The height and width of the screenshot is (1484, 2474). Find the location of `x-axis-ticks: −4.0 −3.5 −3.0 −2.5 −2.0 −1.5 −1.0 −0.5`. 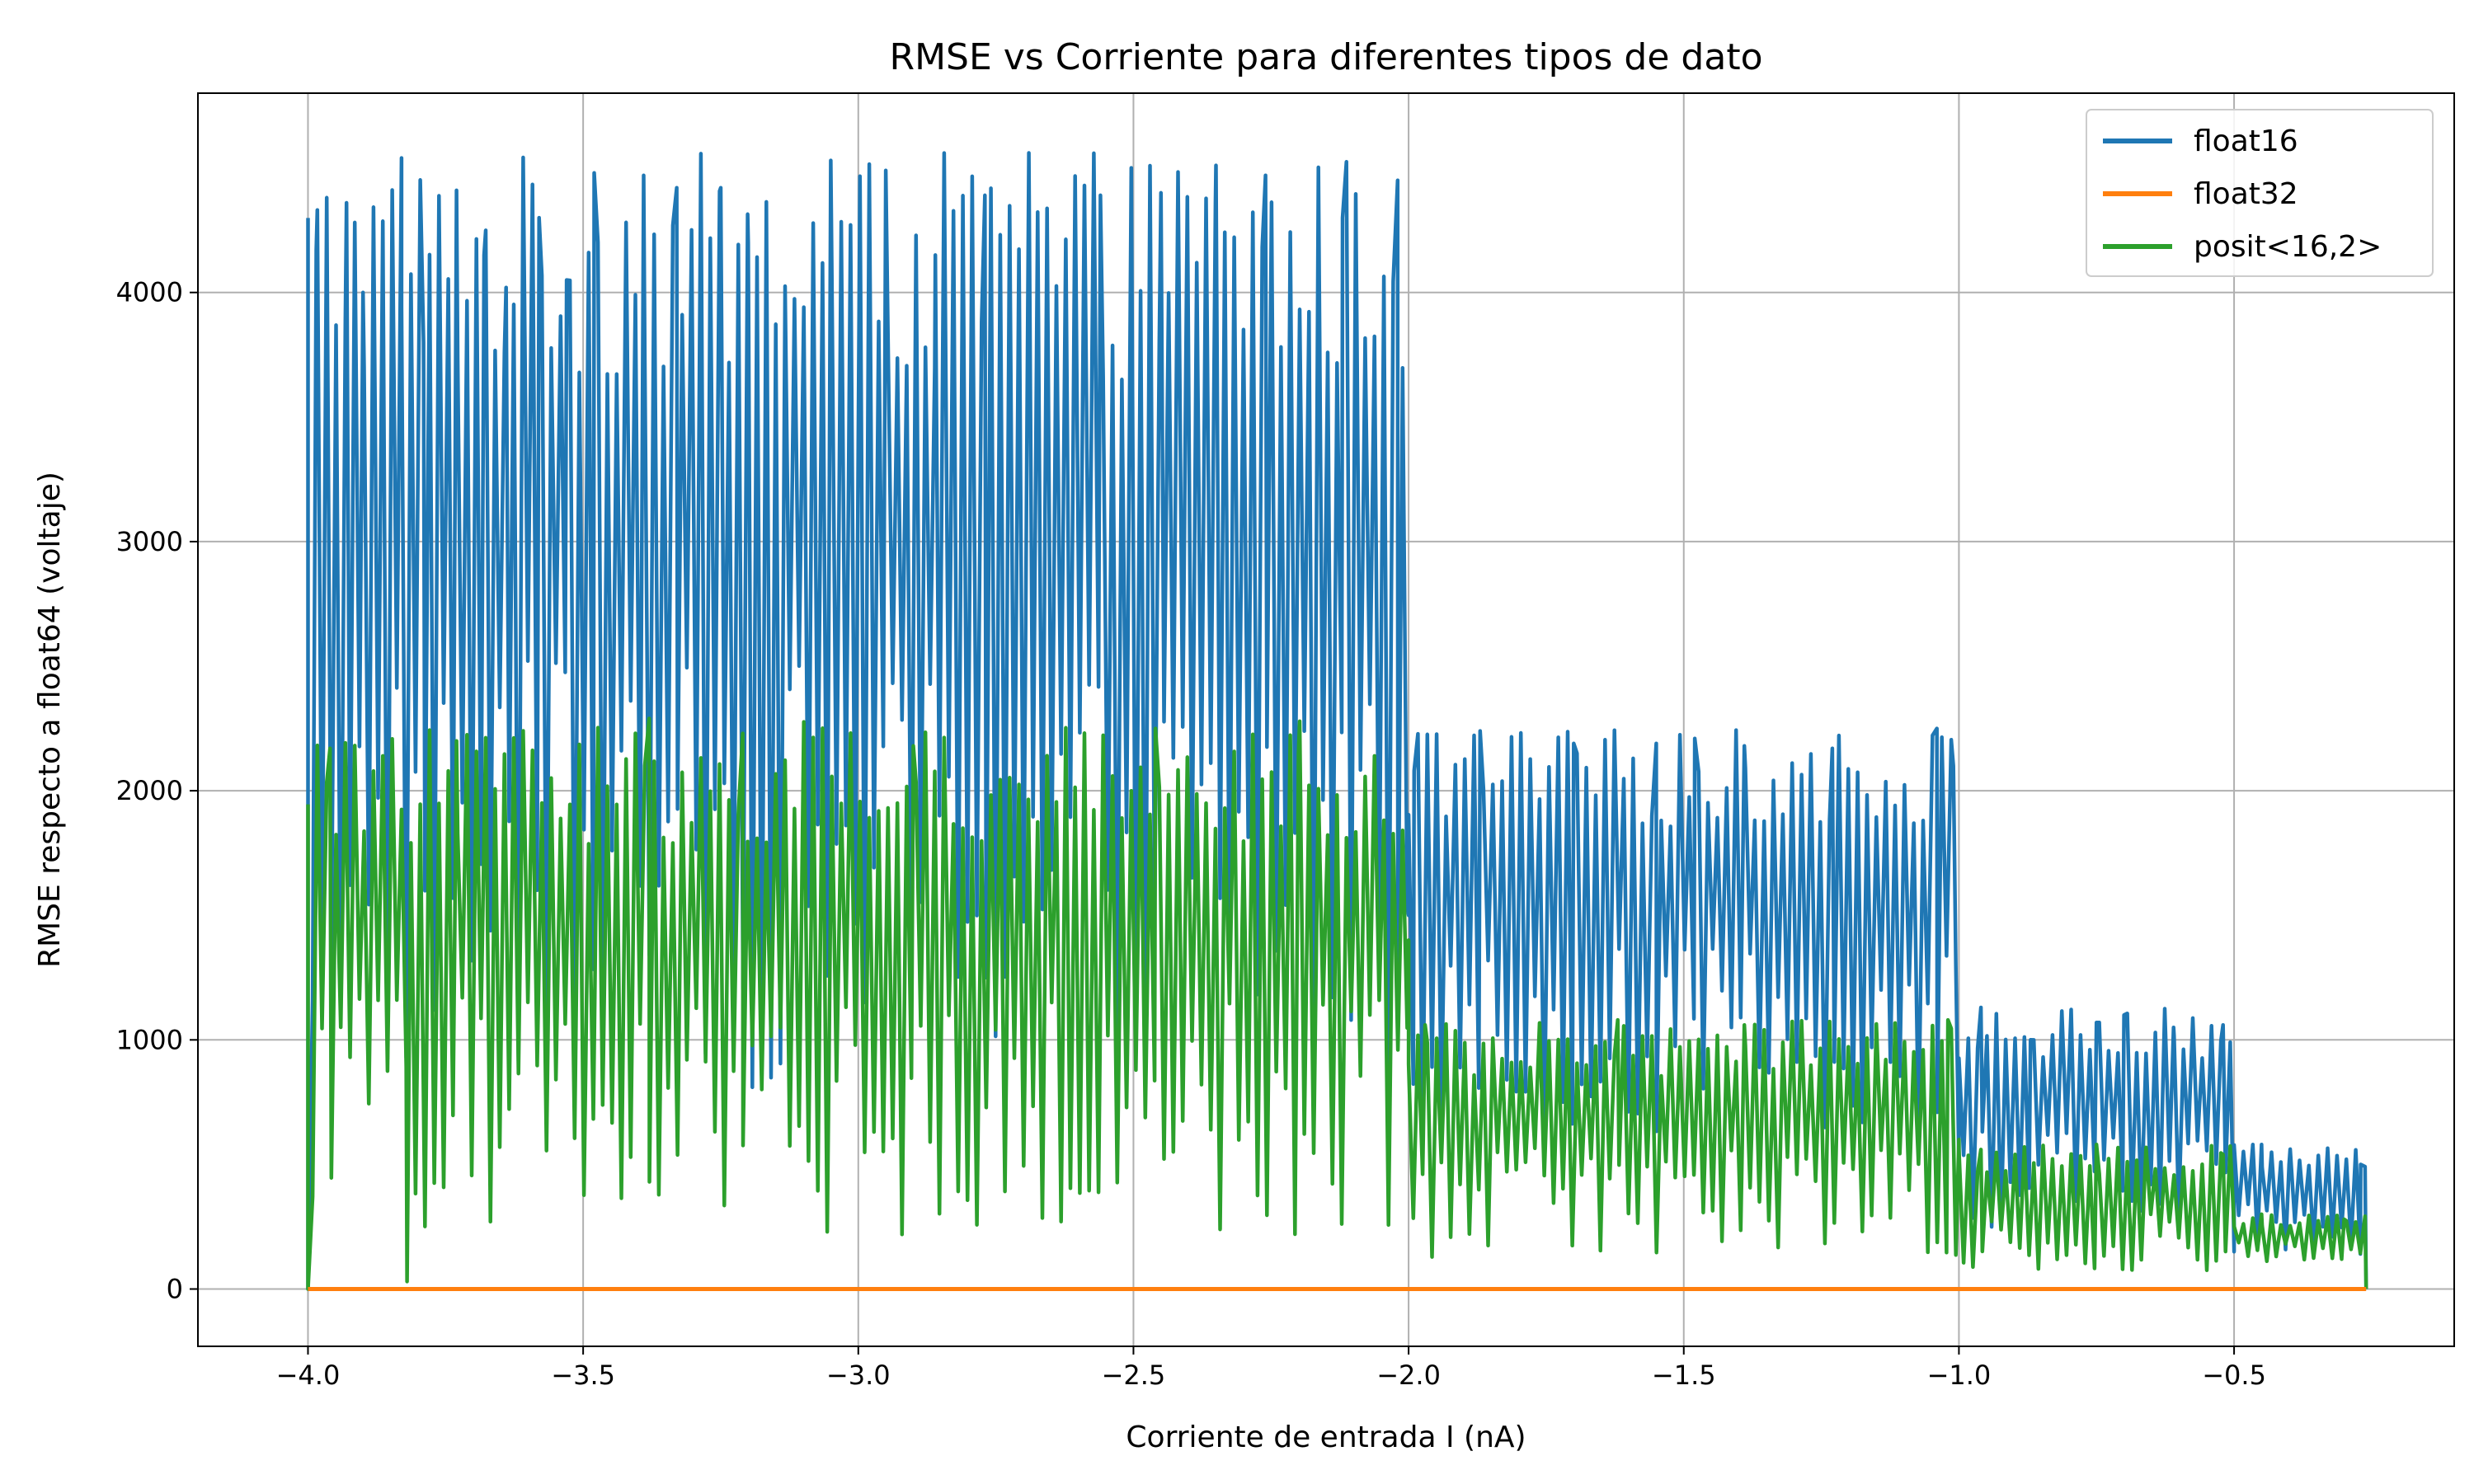

x-axis-ticks: −4.0 −3.5 −3.0 −2.5 −2.0 −1.5 −1.0 −0.5 is located at coordinates (1271, 1368).